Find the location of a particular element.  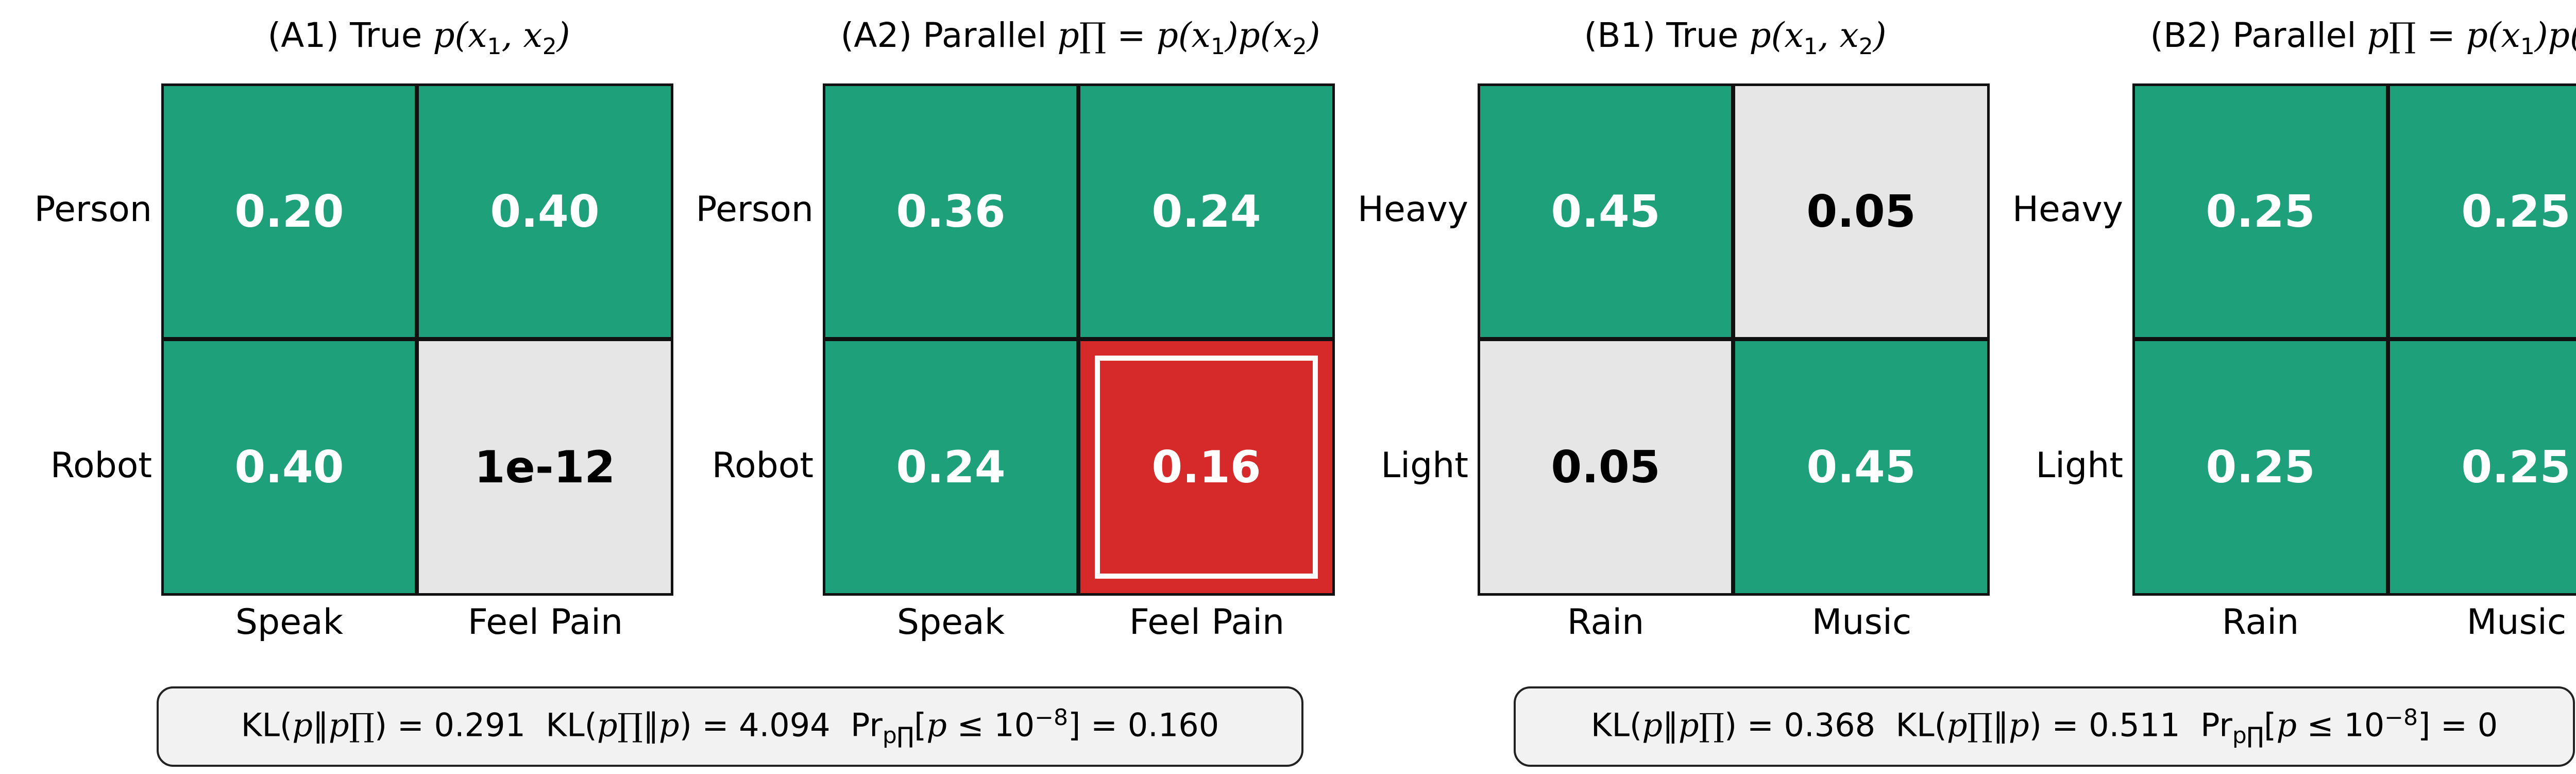

cell-value: 1e-12 is located at coordinates (545, 467).